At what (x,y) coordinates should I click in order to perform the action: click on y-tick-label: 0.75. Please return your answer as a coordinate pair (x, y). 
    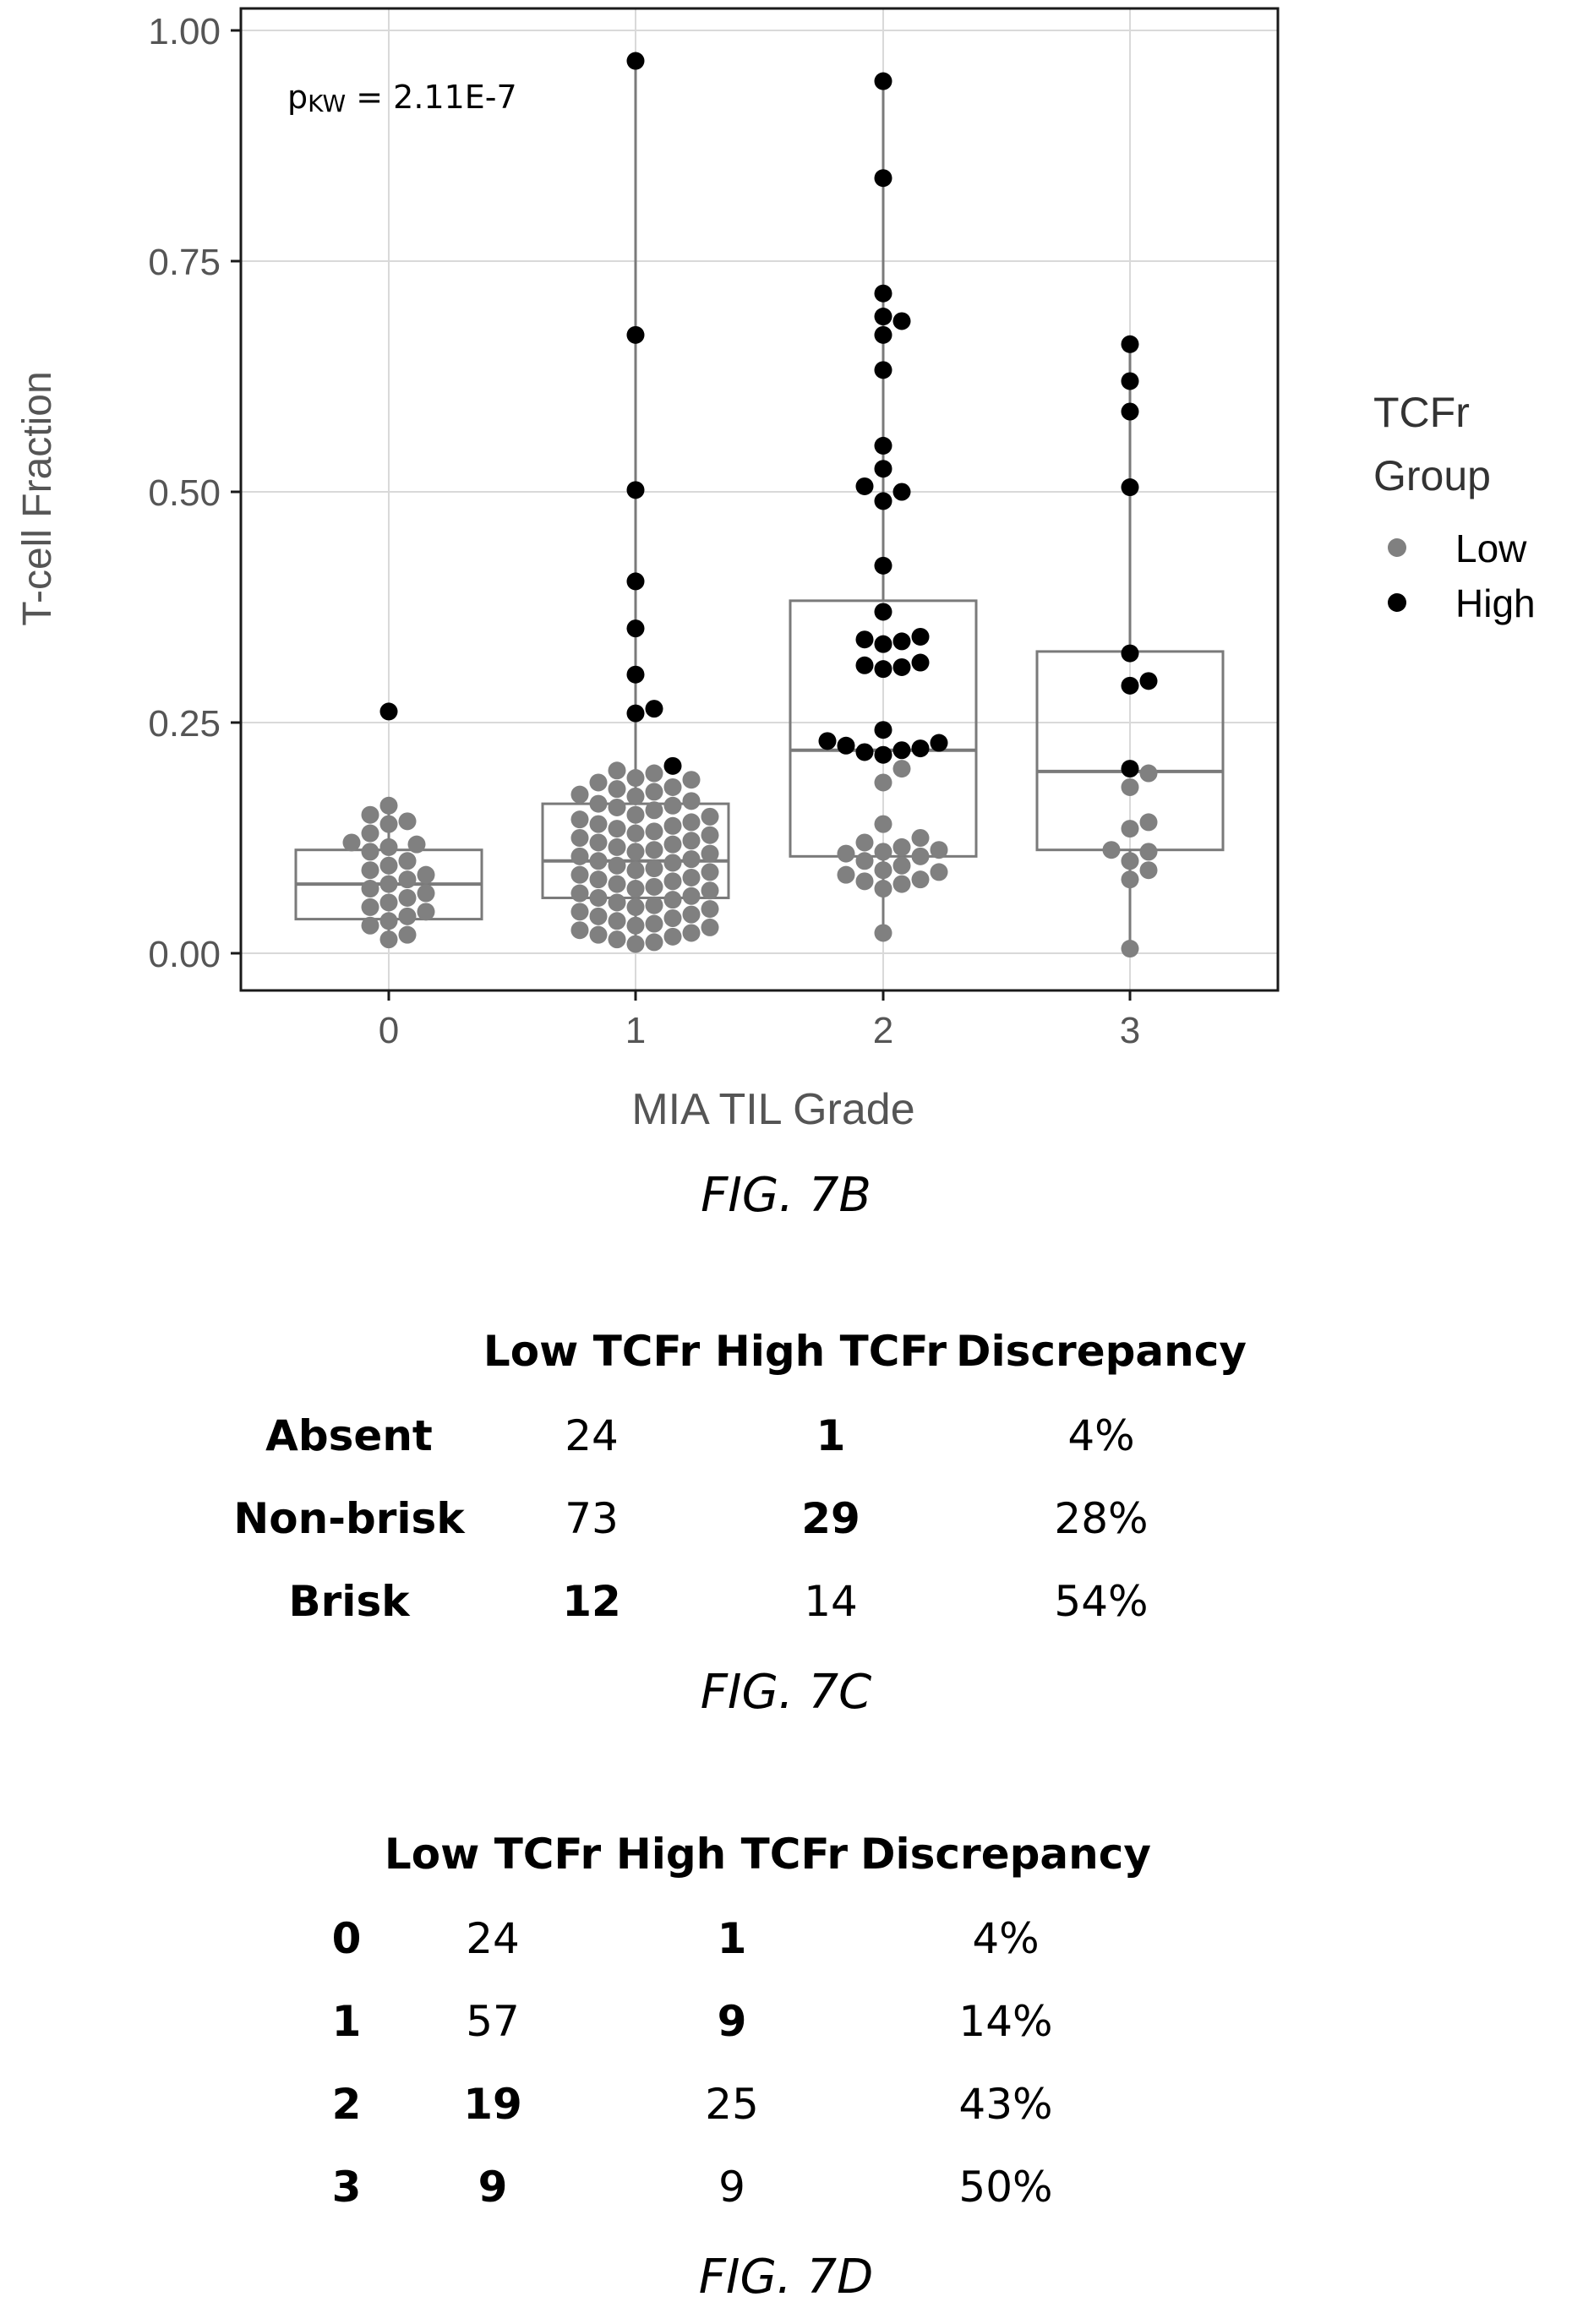
    Looking at the image, I should click on (185, 262).